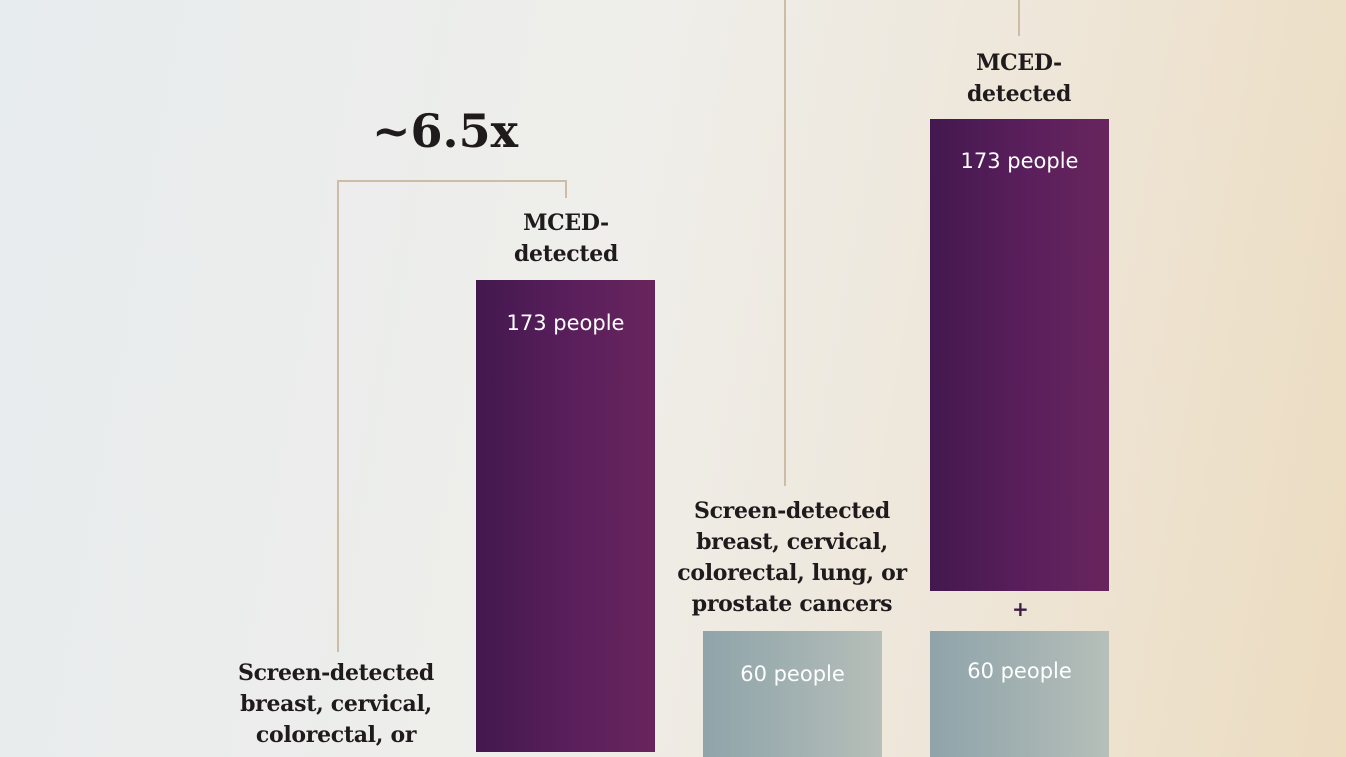 This screenshot has width=1346, height=757. What do you see at coordinates (1019, 161) in the screenshot?
I see `g2-mced-value-label: 173 people` at bounding box center [1019, 161].